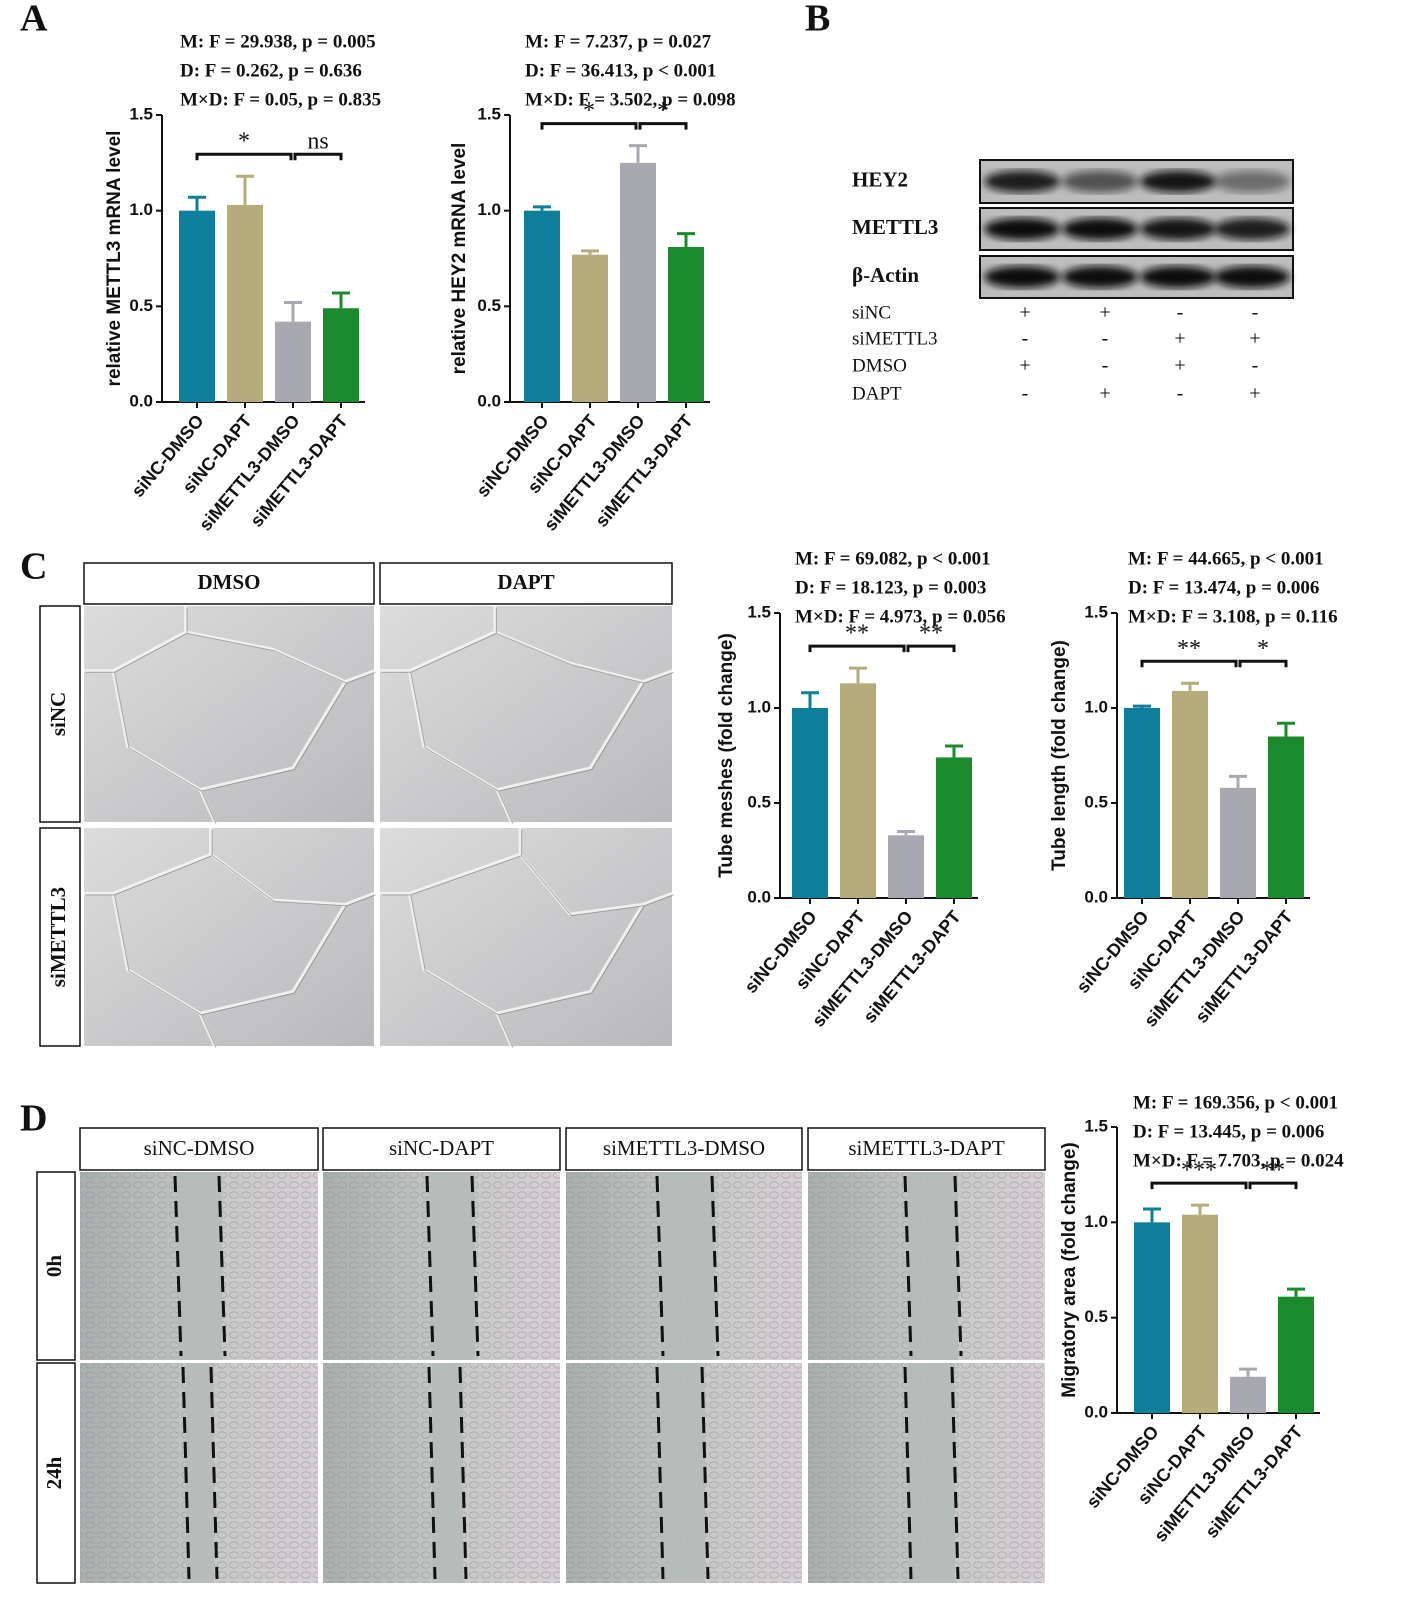  What do you see at coordinates (926, 1148) in the screenshot?
I see `column-header: siMETTL3-DAPT` at bounding box center [926, 1148].